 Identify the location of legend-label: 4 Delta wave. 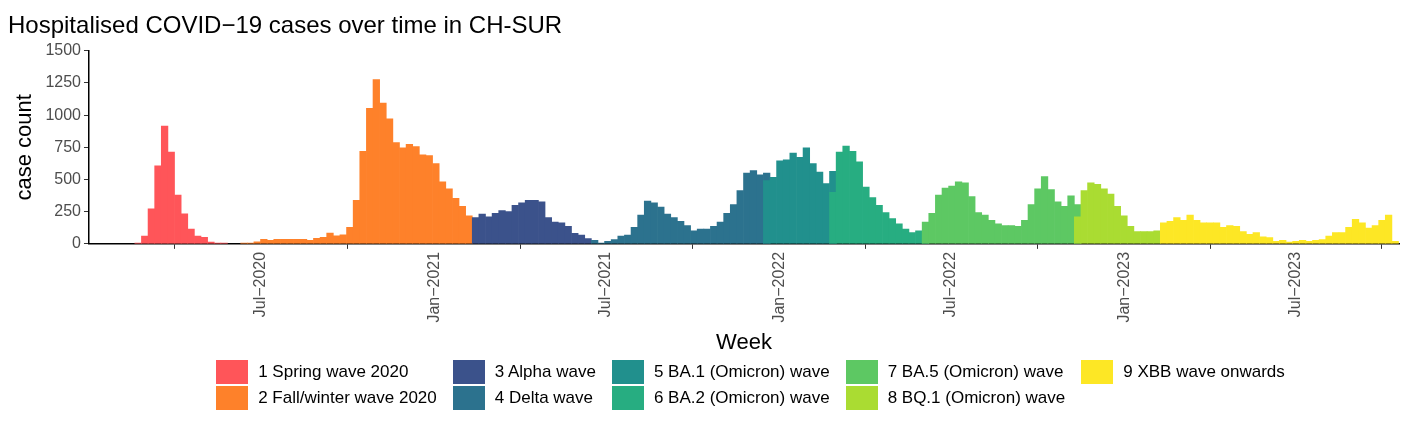
(544, 398).